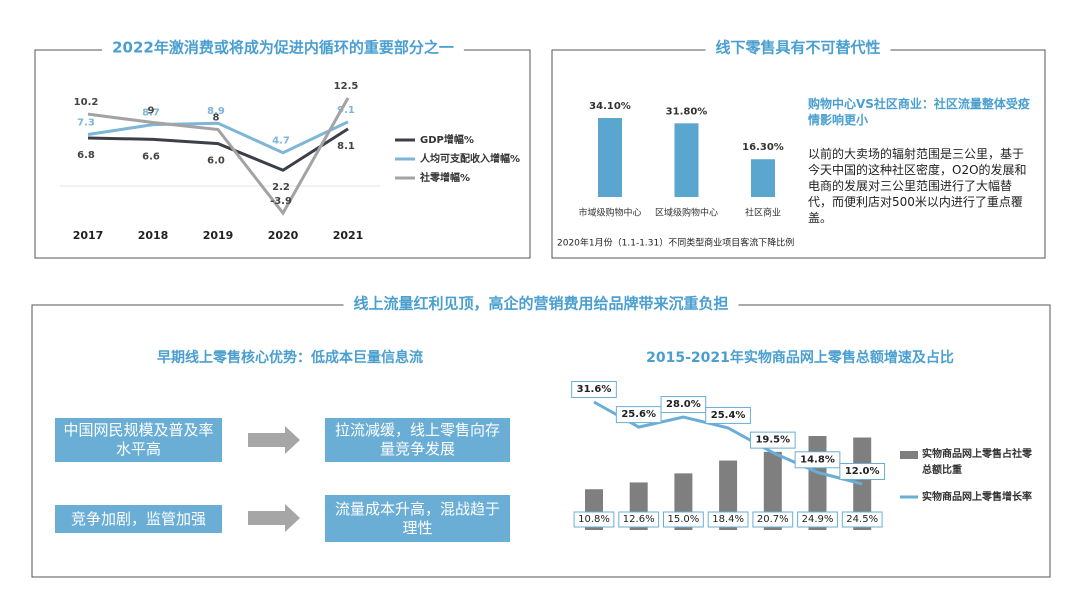  What do you see at coordinates (290, 357) in the screenshot?
I see `section-subtitle: 早期线上零售核心优势：低成本巨量信息流` at bounding box center [290, 357].